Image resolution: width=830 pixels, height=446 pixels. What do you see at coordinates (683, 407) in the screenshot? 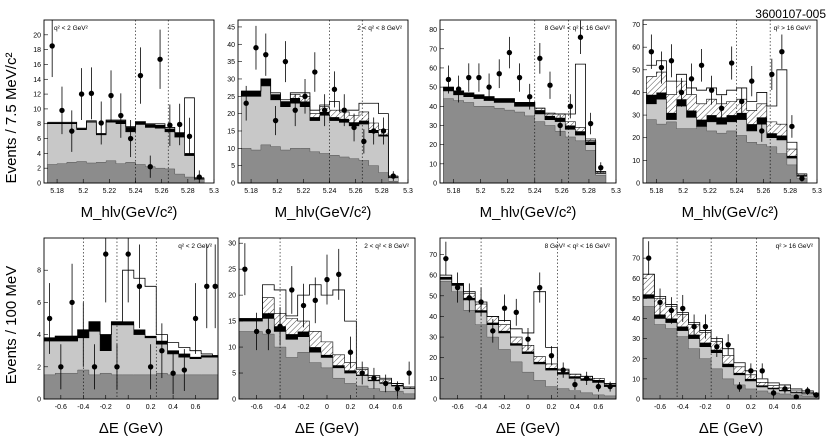
I see `de-q2-bin4-xtick-label: -0.4` at bounding box center [683, 407].